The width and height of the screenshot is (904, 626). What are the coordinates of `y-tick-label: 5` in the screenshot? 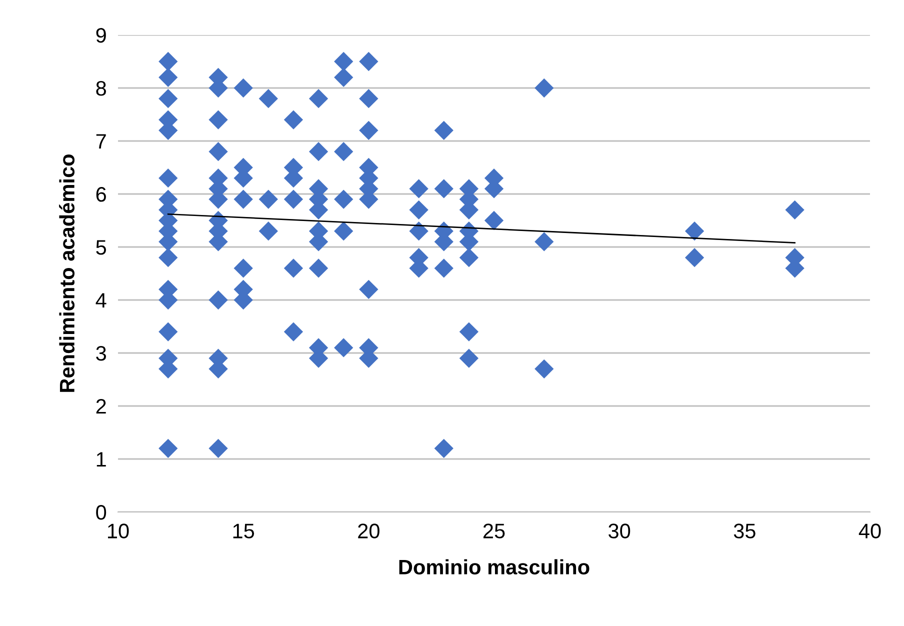 It's located at (101, 247).